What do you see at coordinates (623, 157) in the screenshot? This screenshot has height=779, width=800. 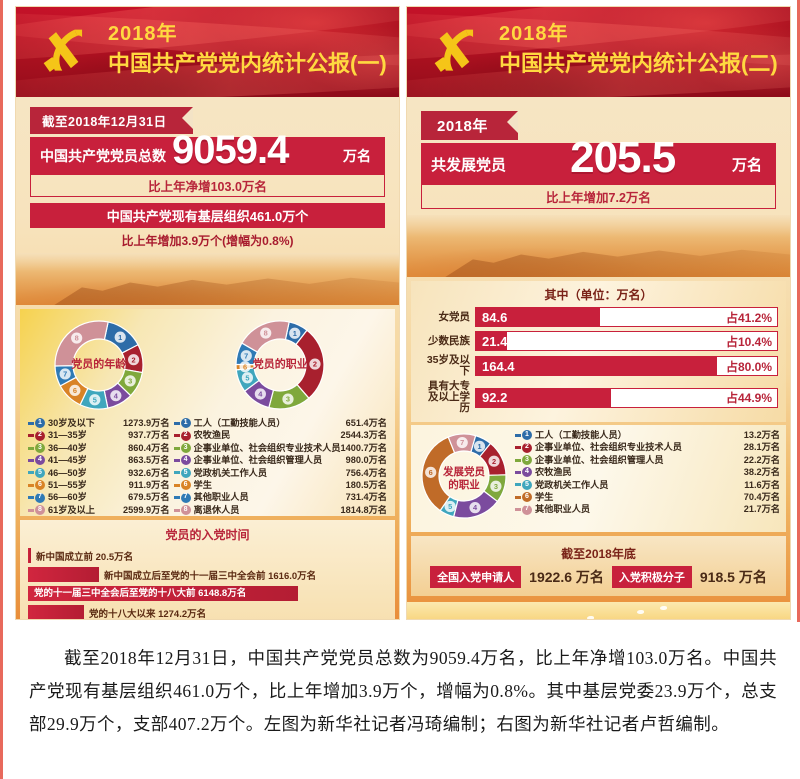 I see `hero-number: 205.5` at bounding box center [623, 157].